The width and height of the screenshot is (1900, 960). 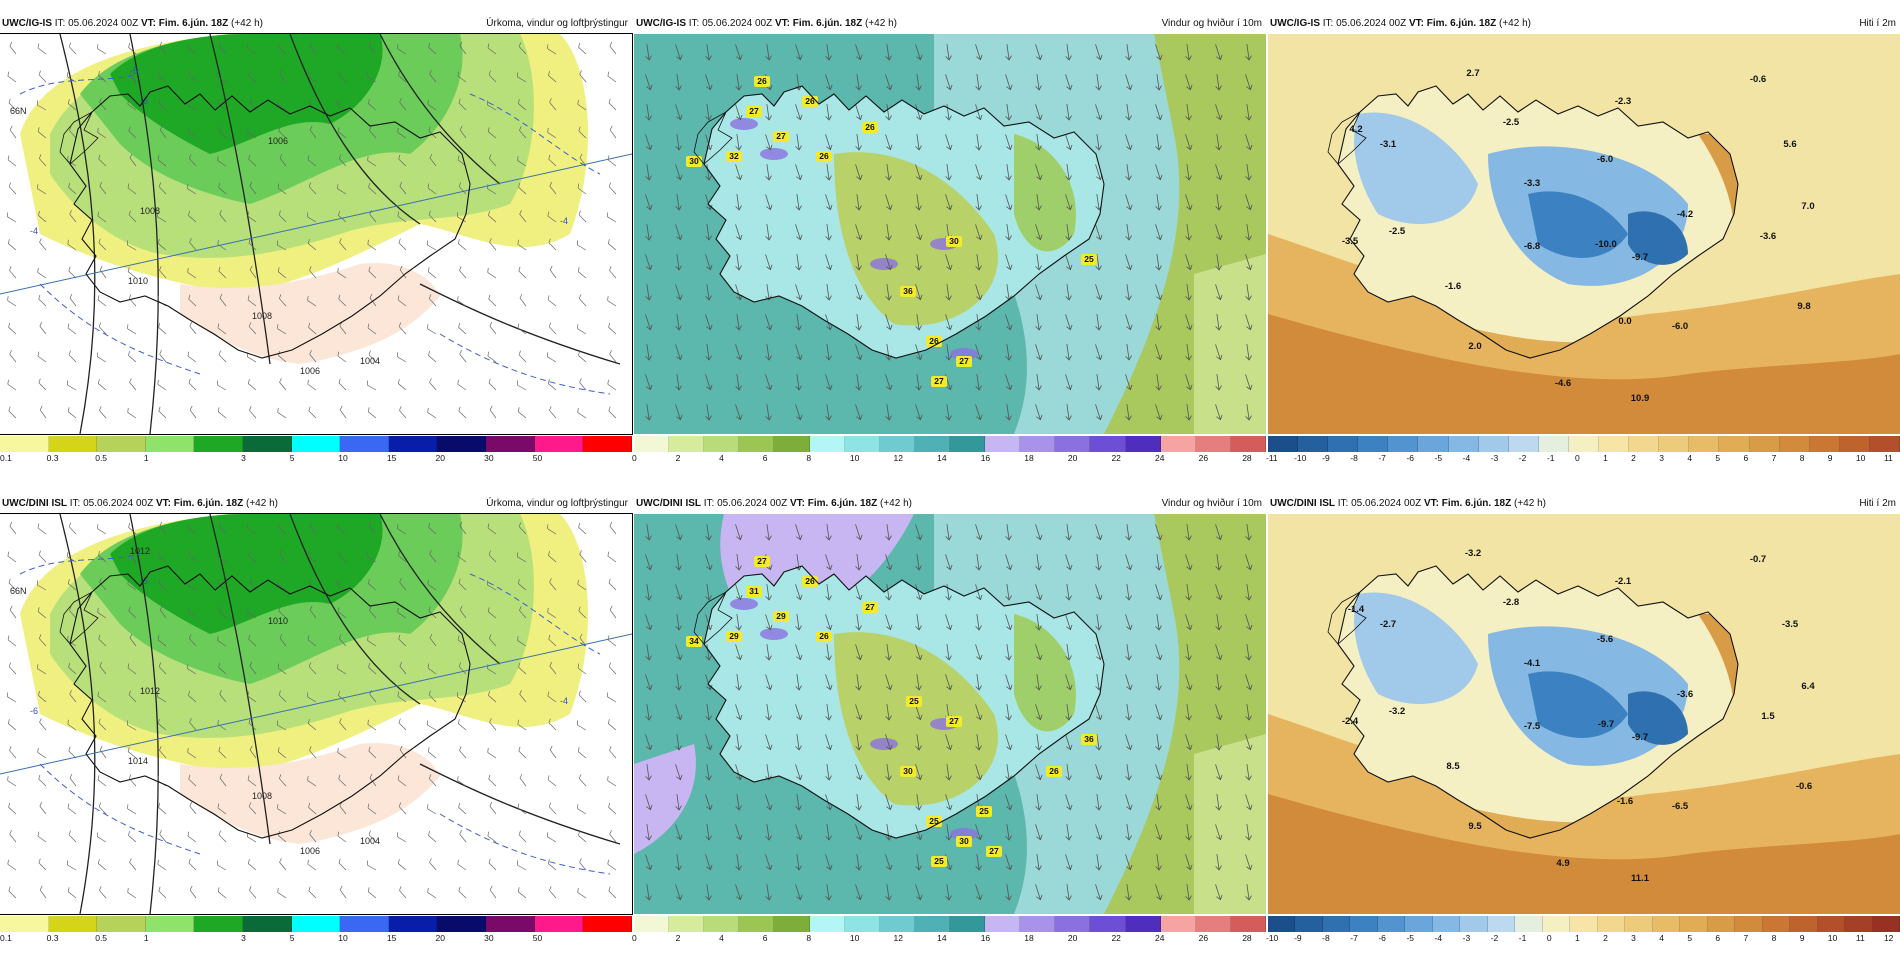 I want to click on scale-tick-label: -9, so click(x=1298, y=938).